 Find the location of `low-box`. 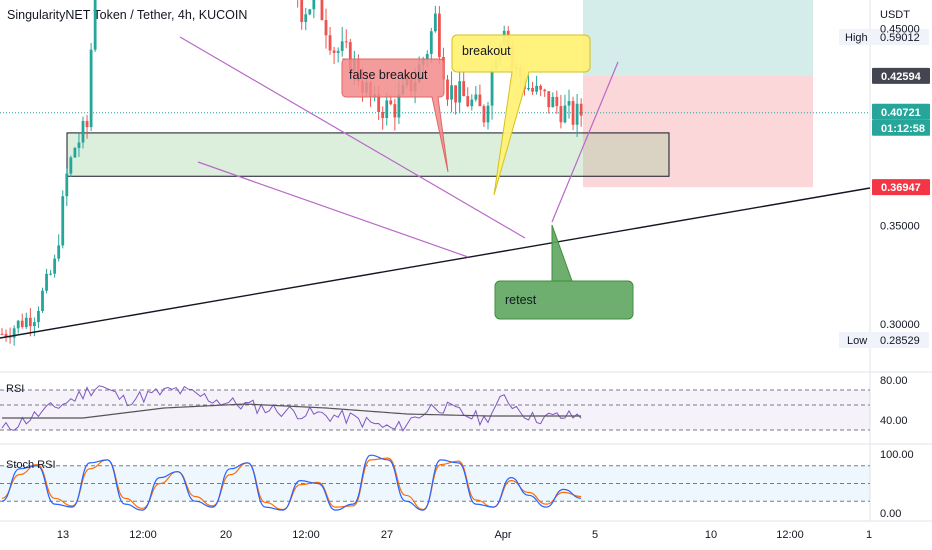

low-box is located at coordinates (884, 340).